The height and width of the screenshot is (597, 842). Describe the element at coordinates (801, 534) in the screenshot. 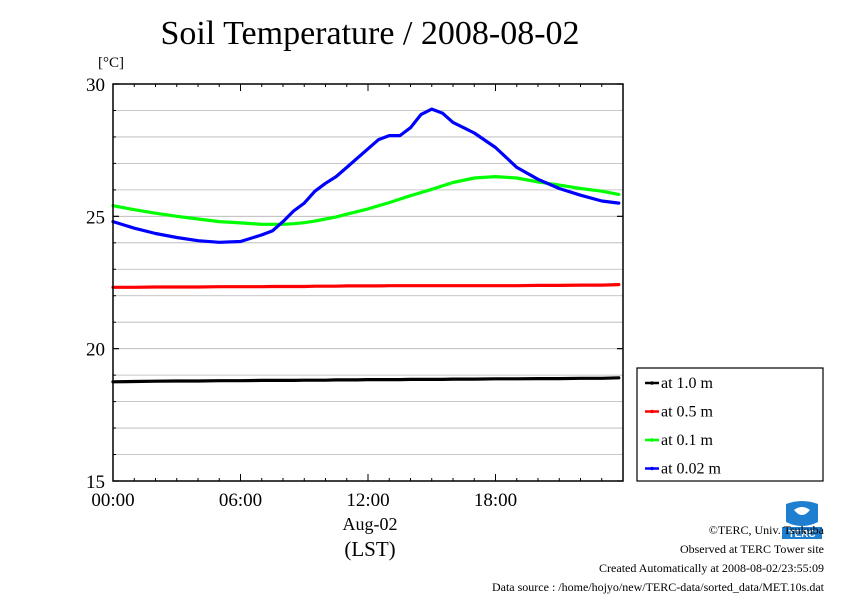

I see `logo-text: TERC` at that location.